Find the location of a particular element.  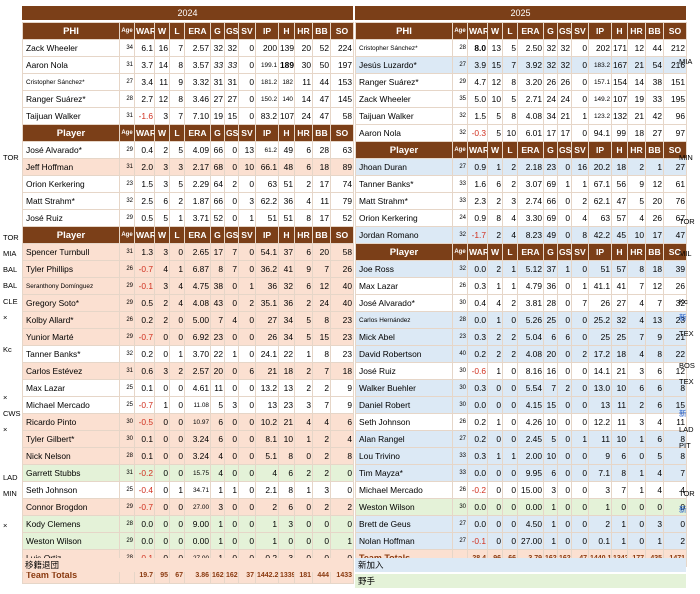

legend-departed: 移籍退団 is located at coordinates (187, 565).